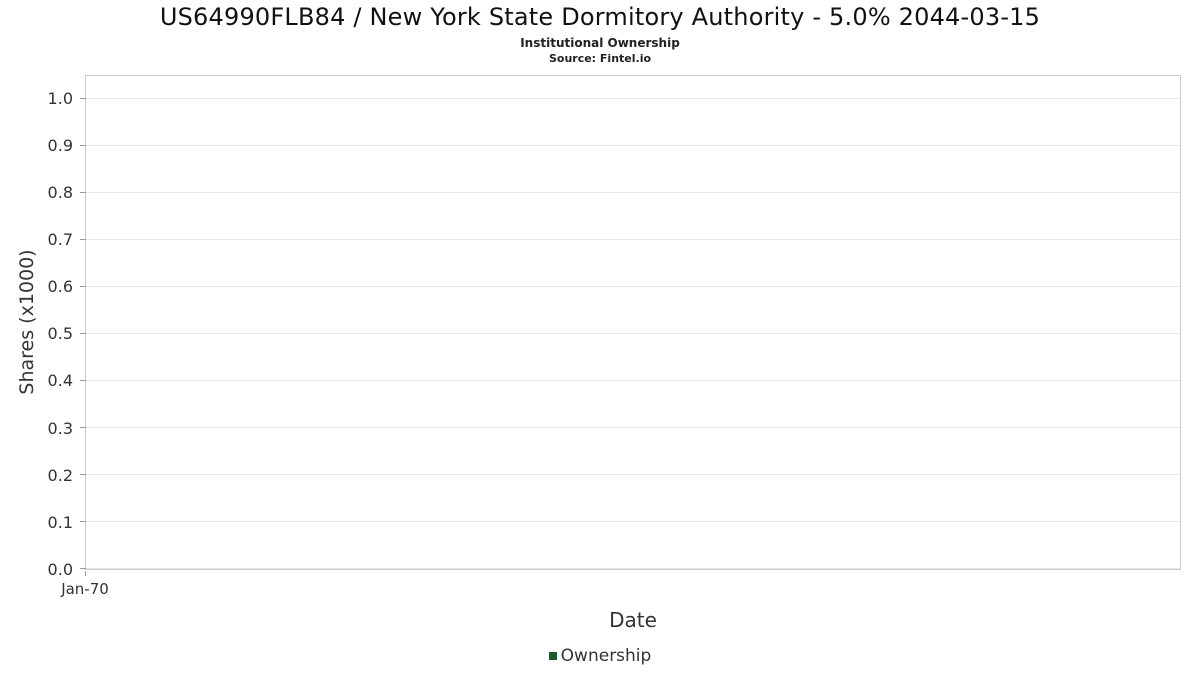  I want to click on y-tick-label: 0.6, so click(60, 287).